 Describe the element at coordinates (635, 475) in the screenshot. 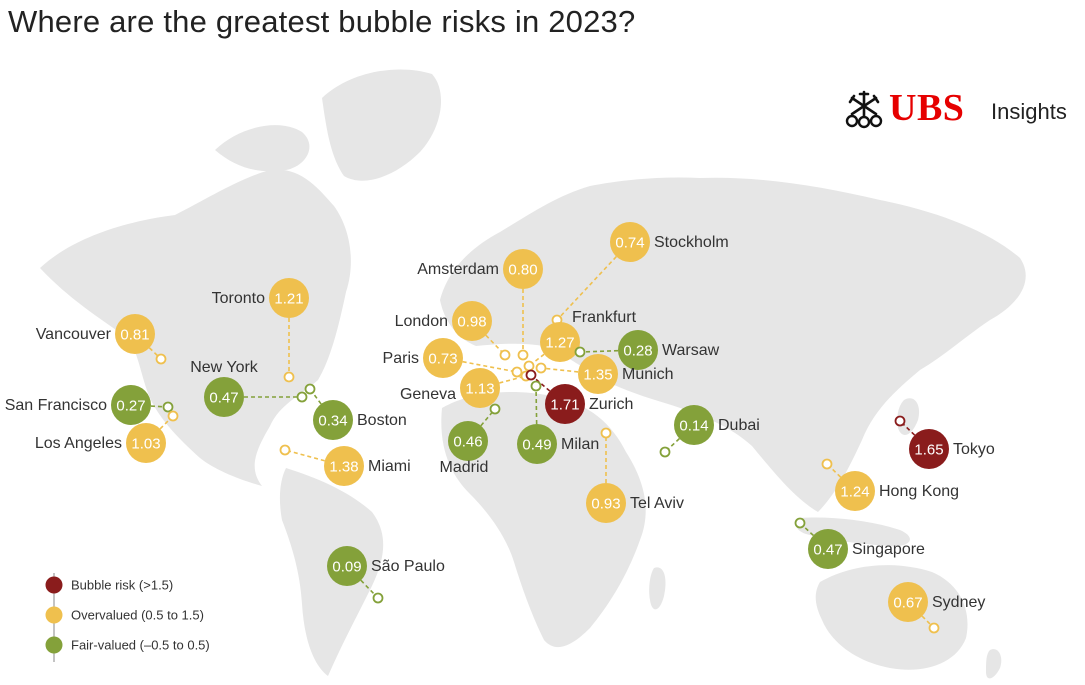

I see `city-marker-tel-aviv: 0.93 Tel Aviv` at that location.